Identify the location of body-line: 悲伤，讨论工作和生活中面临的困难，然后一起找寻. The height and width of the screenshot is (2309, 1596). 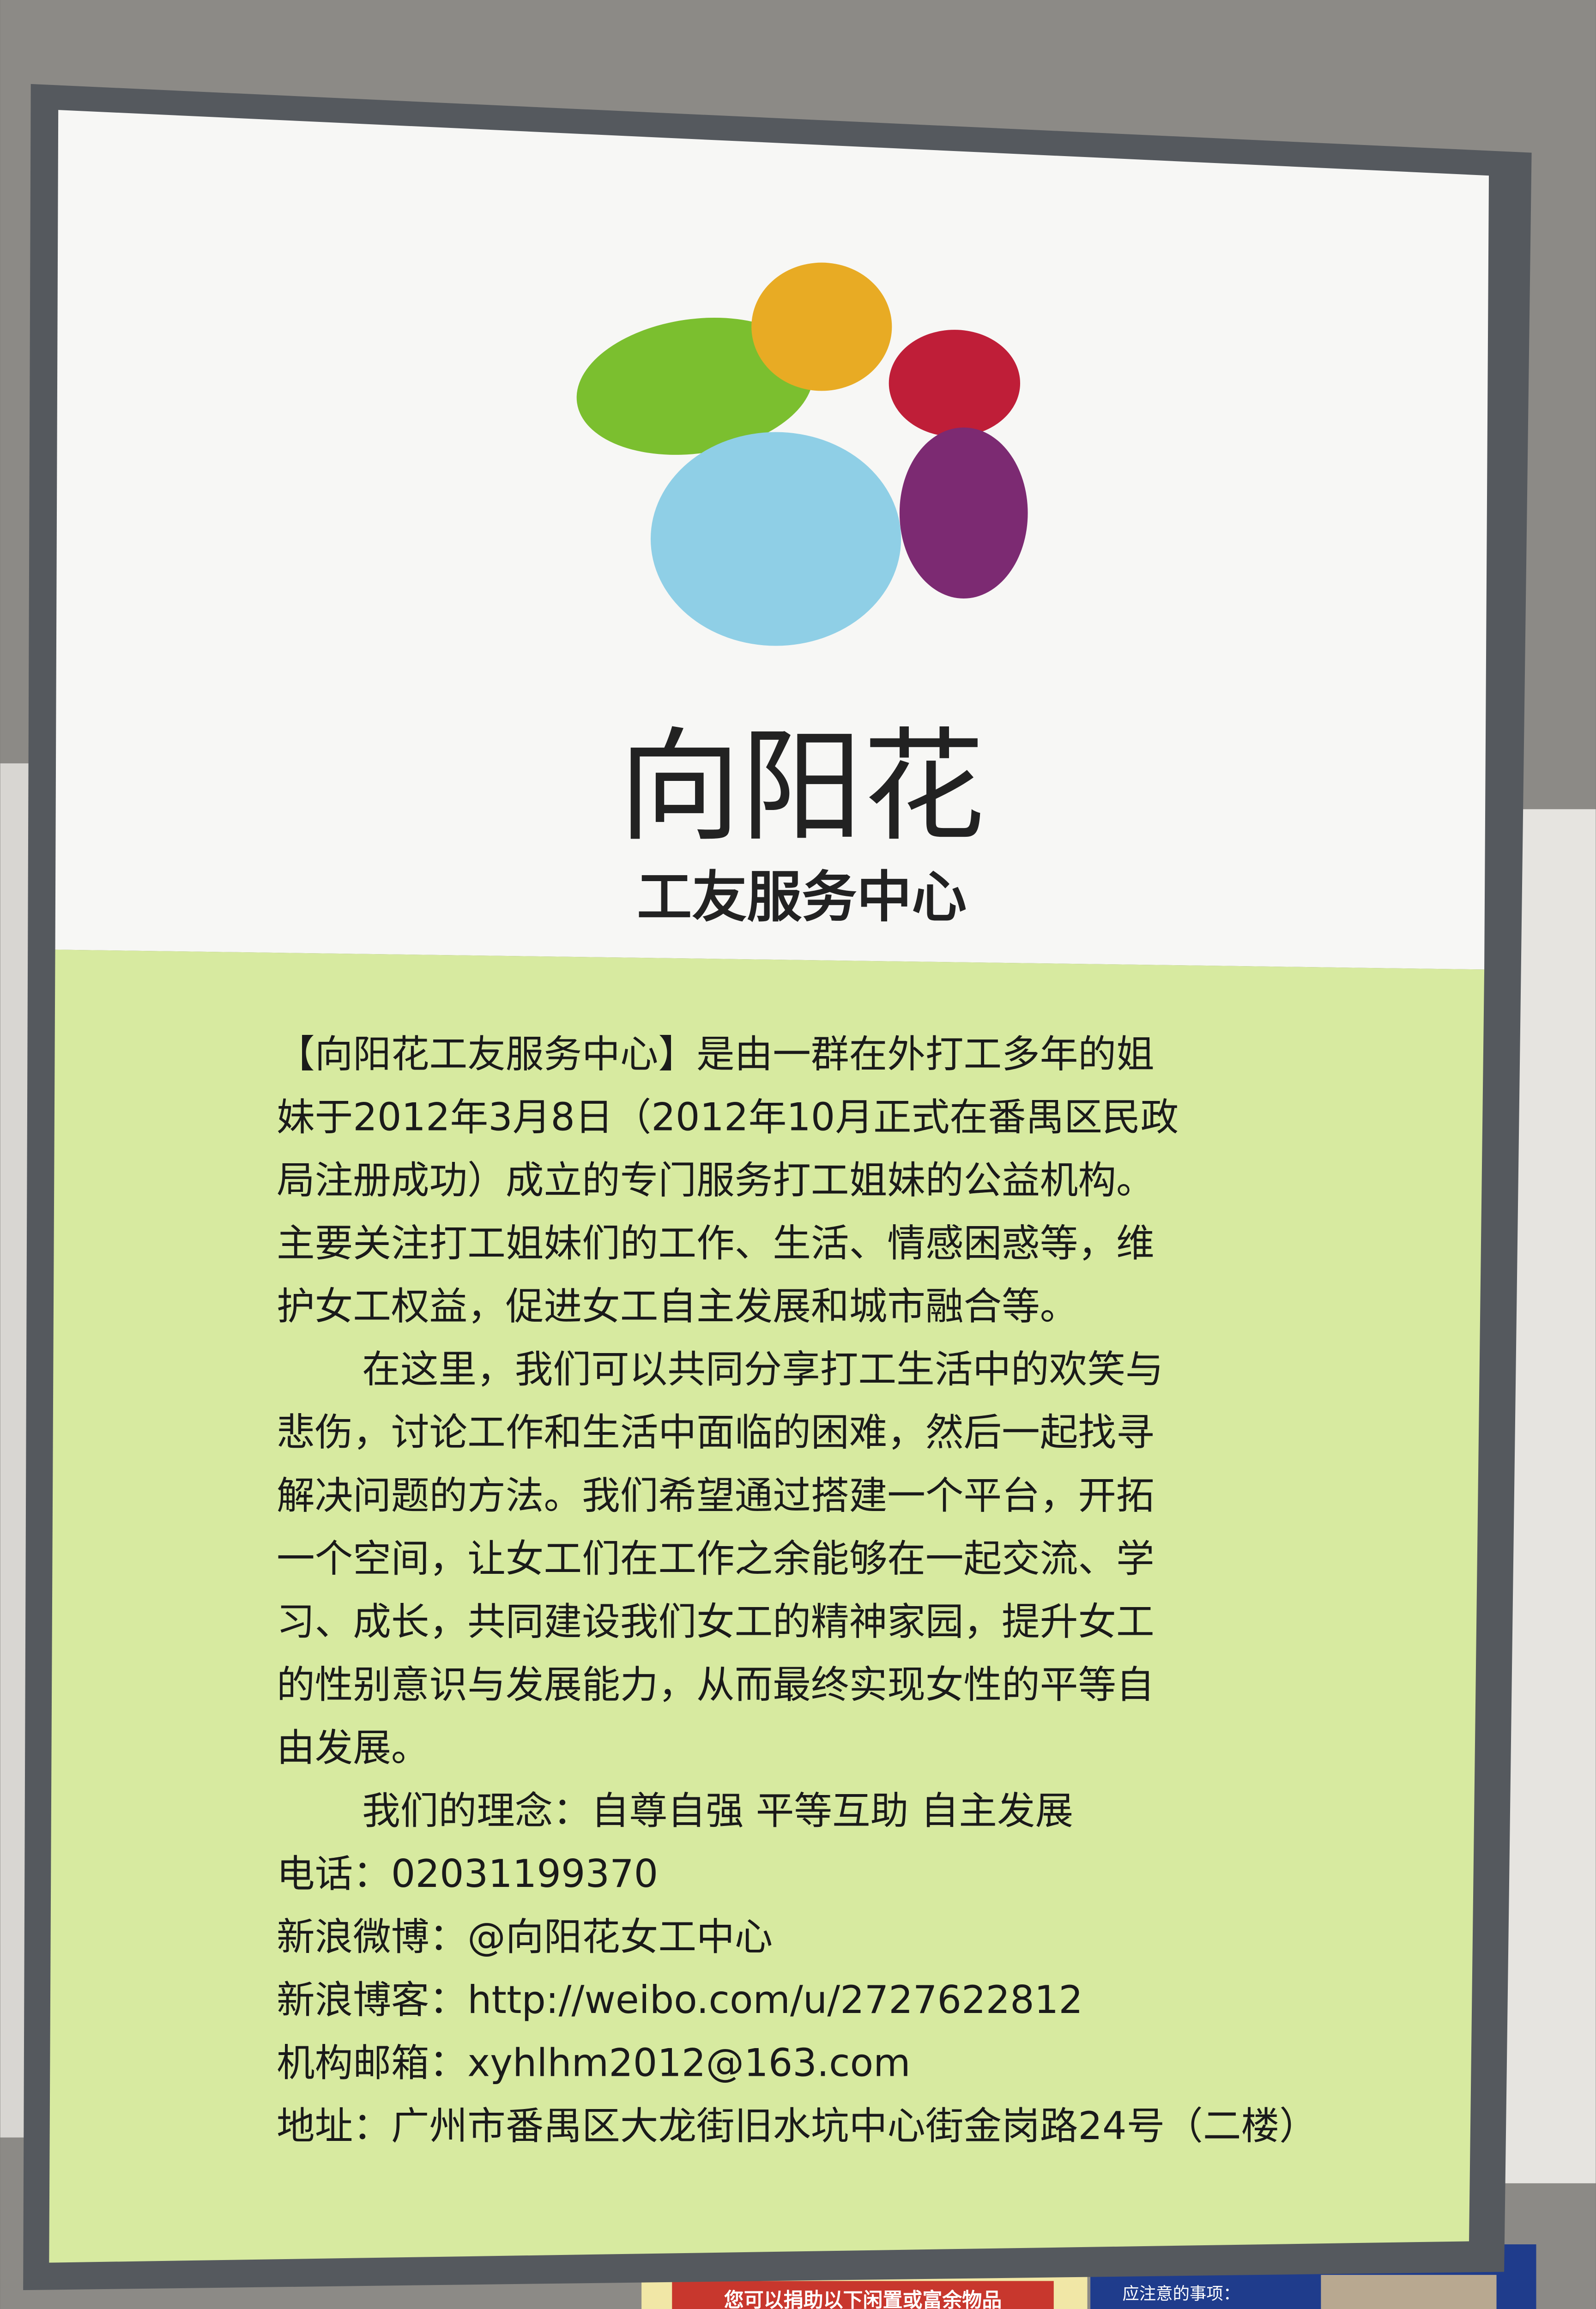
(716, 1432).